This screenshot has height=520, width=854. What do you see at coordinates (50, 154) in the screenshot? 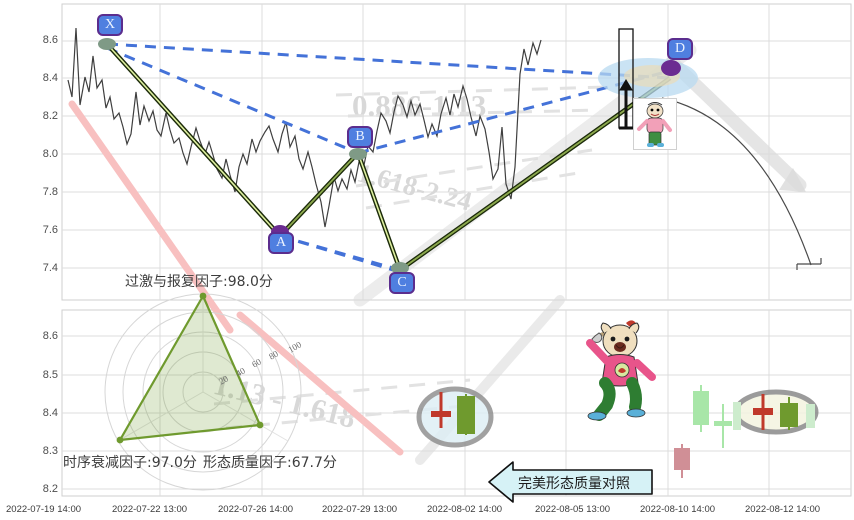
I see `ytick-top-3: 8.0` at bounding box center [50, 154].